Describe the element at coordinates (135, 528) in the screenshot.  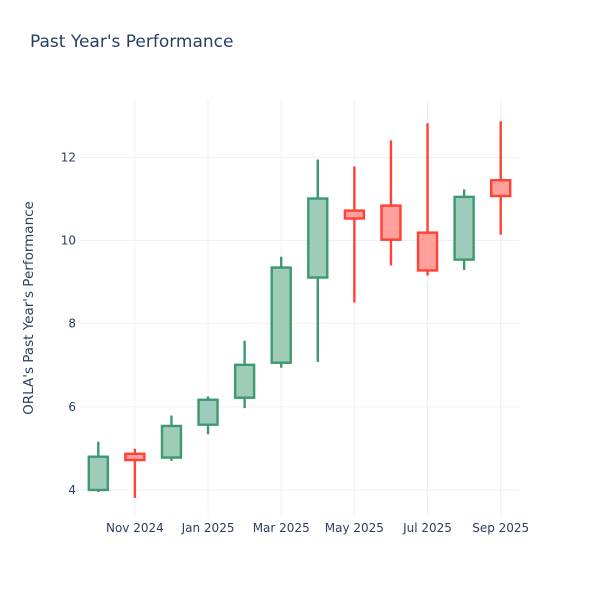
I see `x-tick-label: Nov 2024` at that location.